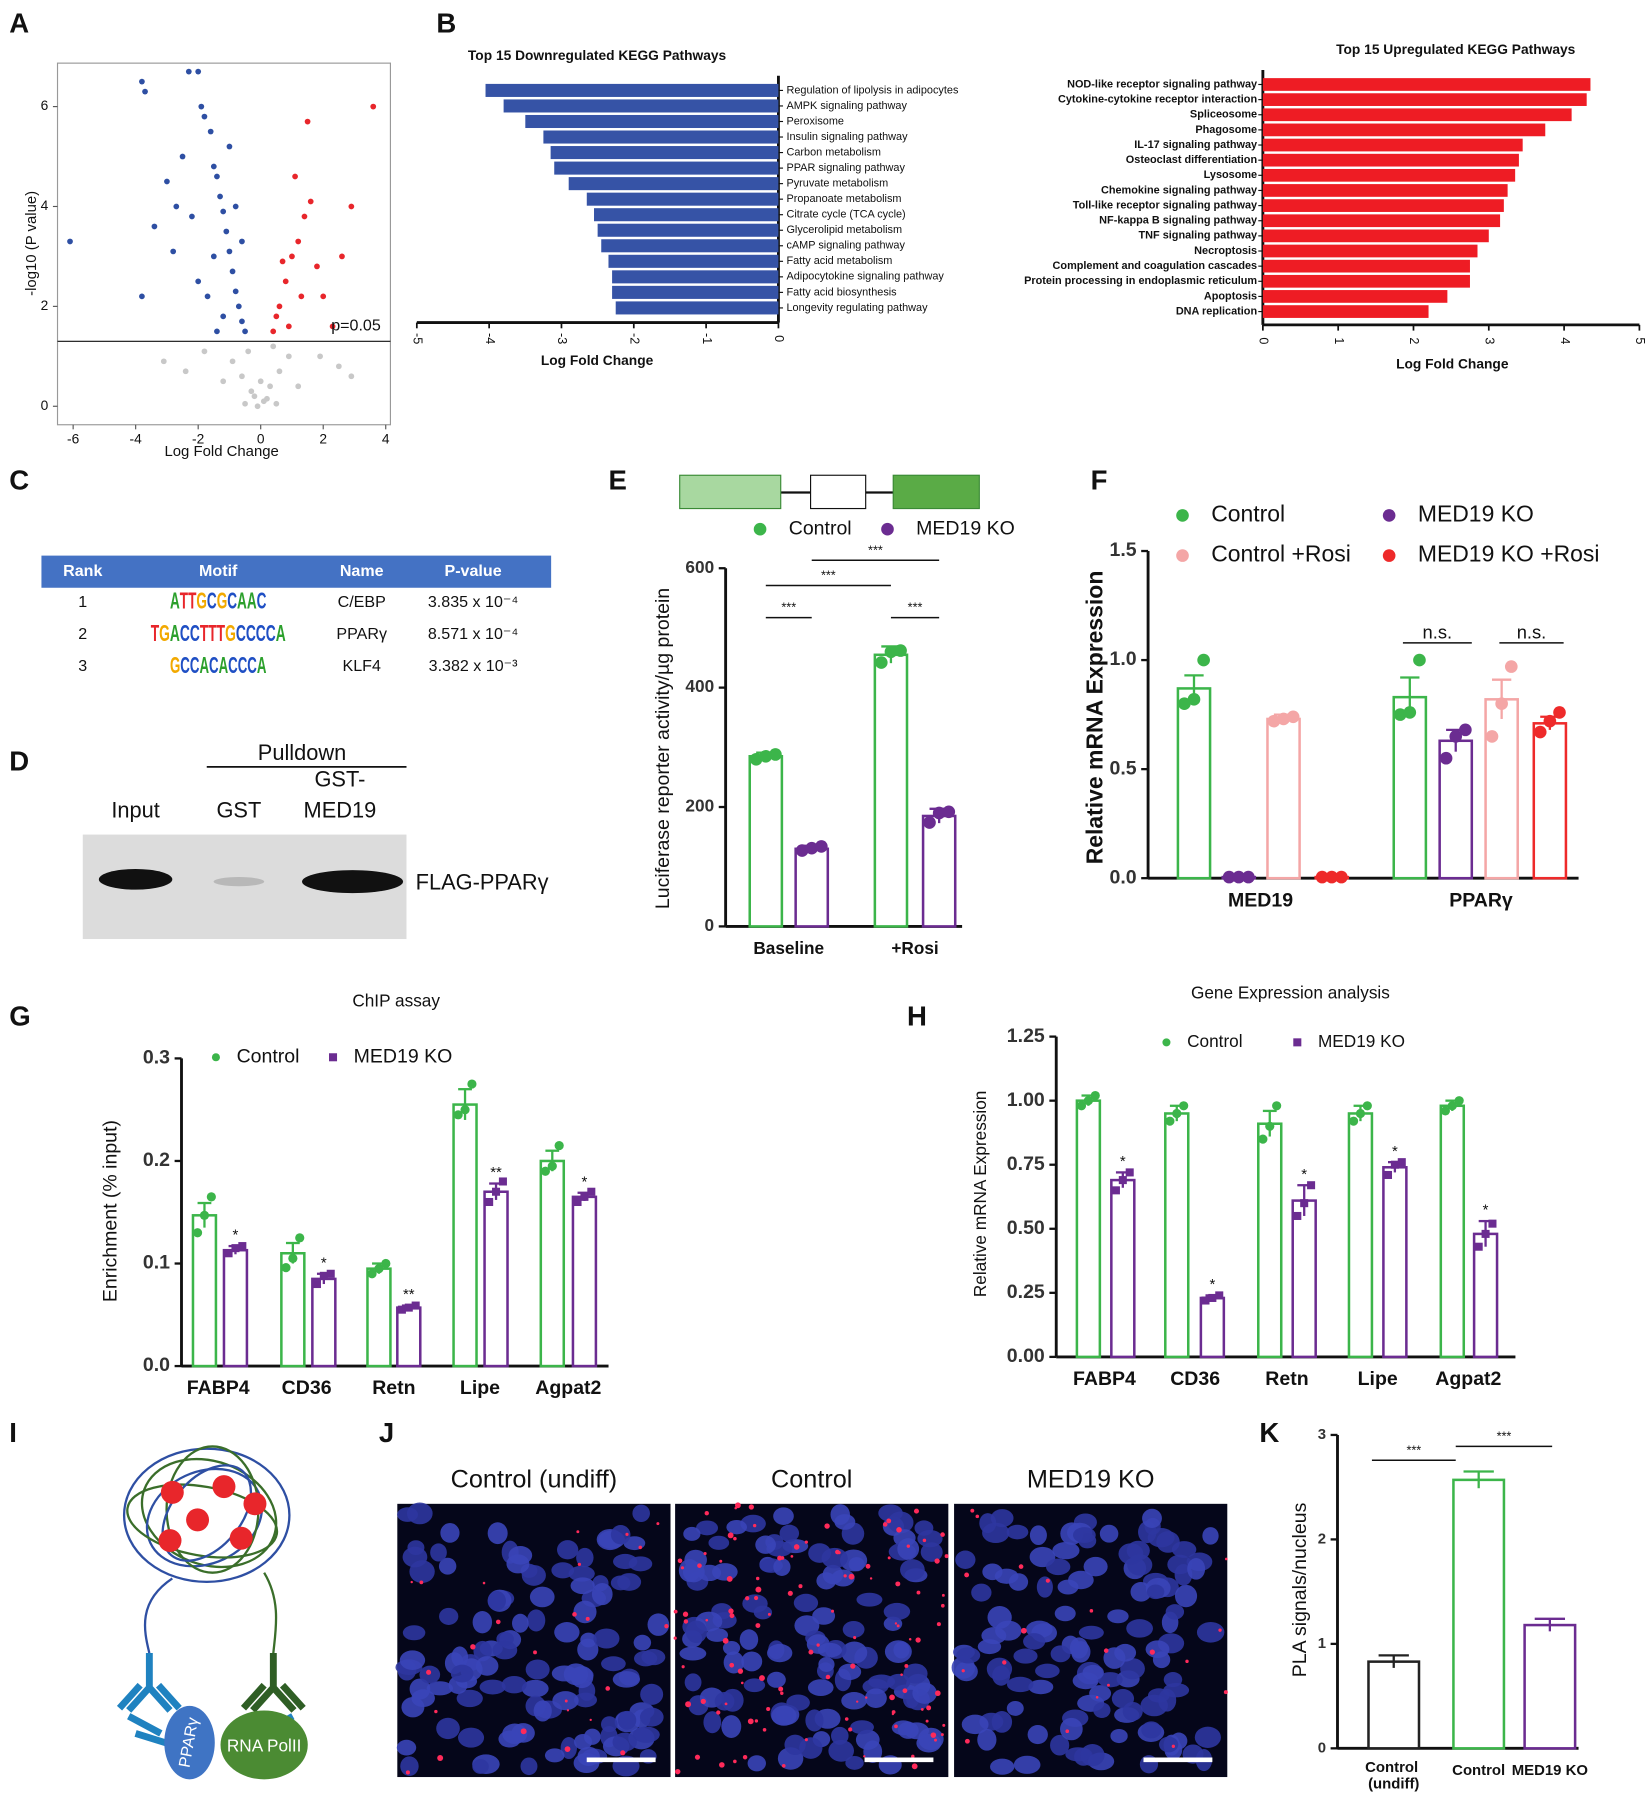 Image resolution: width=1651 pixels, height=1800 pixels. What do you see at coordinates (403, 1056) in the screenshot?
I see `legend-label: MED19 KO` at bounding box center [403, 1056].